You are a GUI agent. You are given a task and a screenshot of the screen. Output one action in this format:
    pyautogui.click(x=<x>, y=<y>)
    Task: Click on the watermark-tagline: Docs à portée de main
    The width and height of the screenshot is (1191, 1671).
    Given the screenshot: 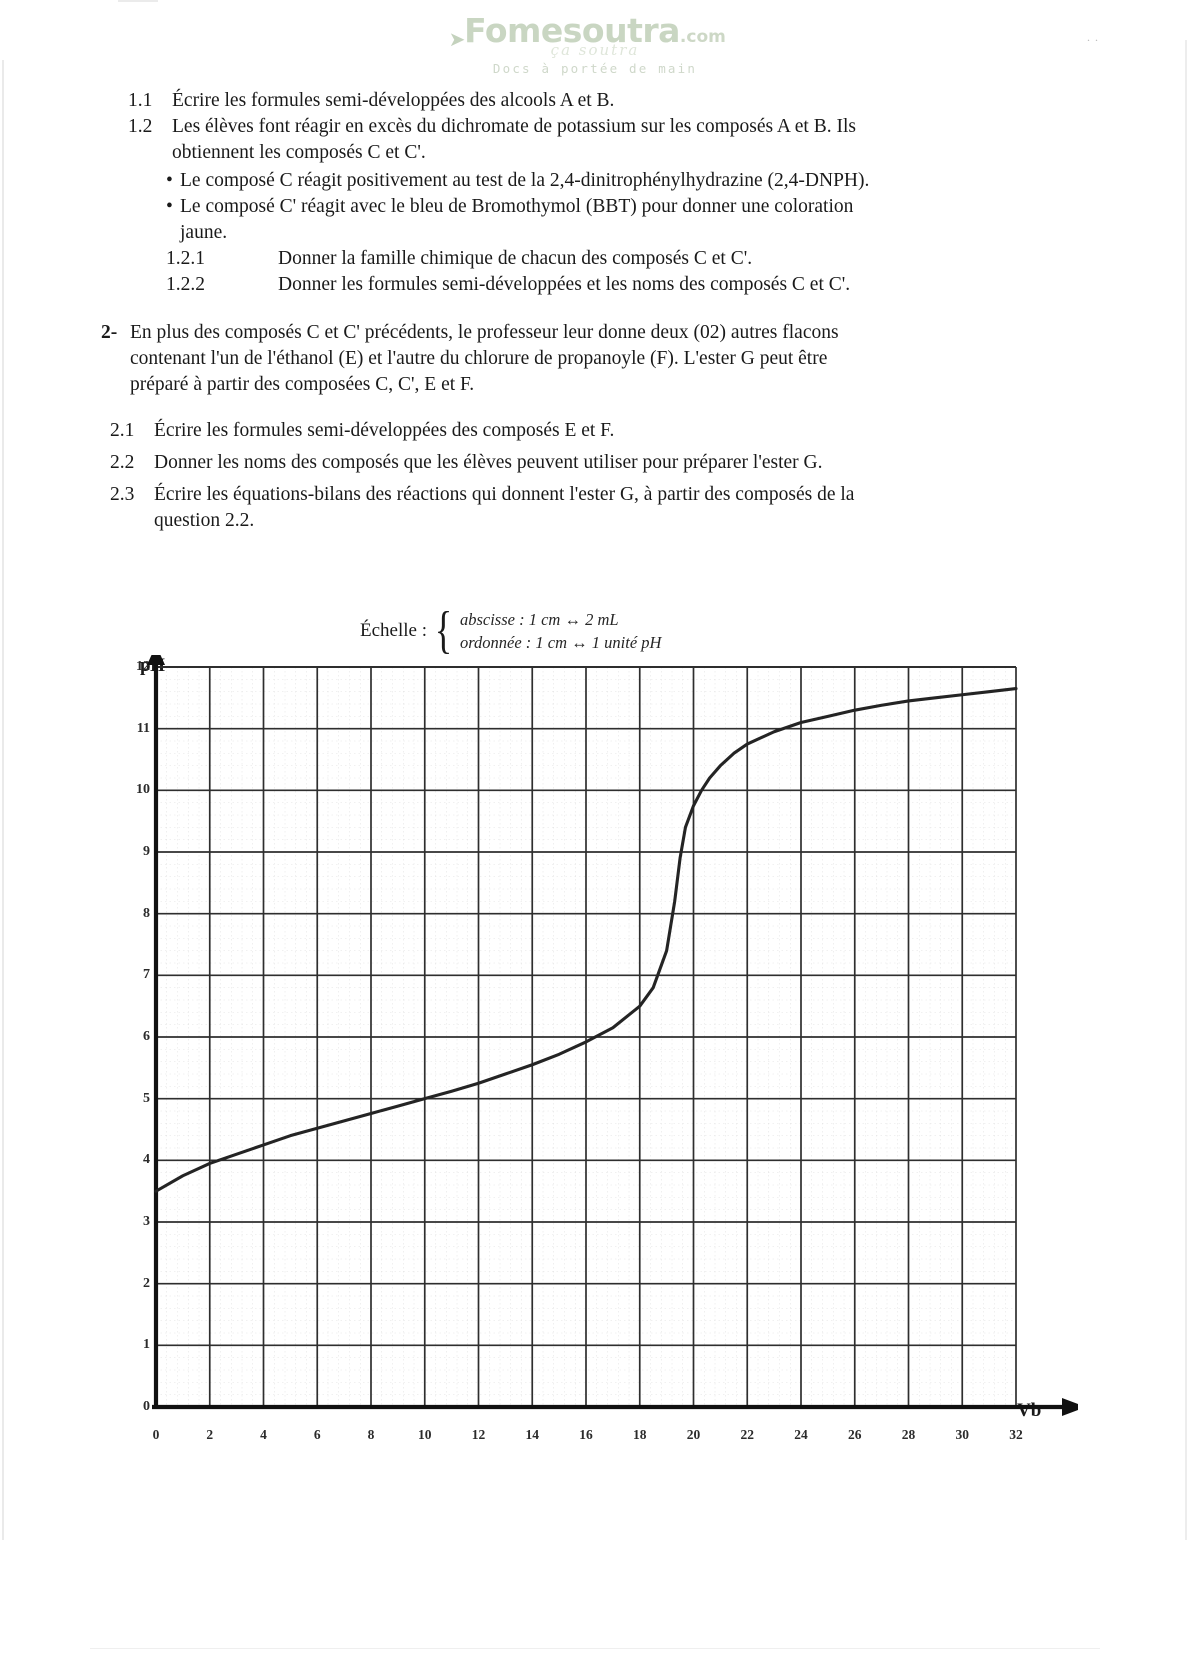 What is the action you would take?
    pyautogui.click(x=595, y=68)
    